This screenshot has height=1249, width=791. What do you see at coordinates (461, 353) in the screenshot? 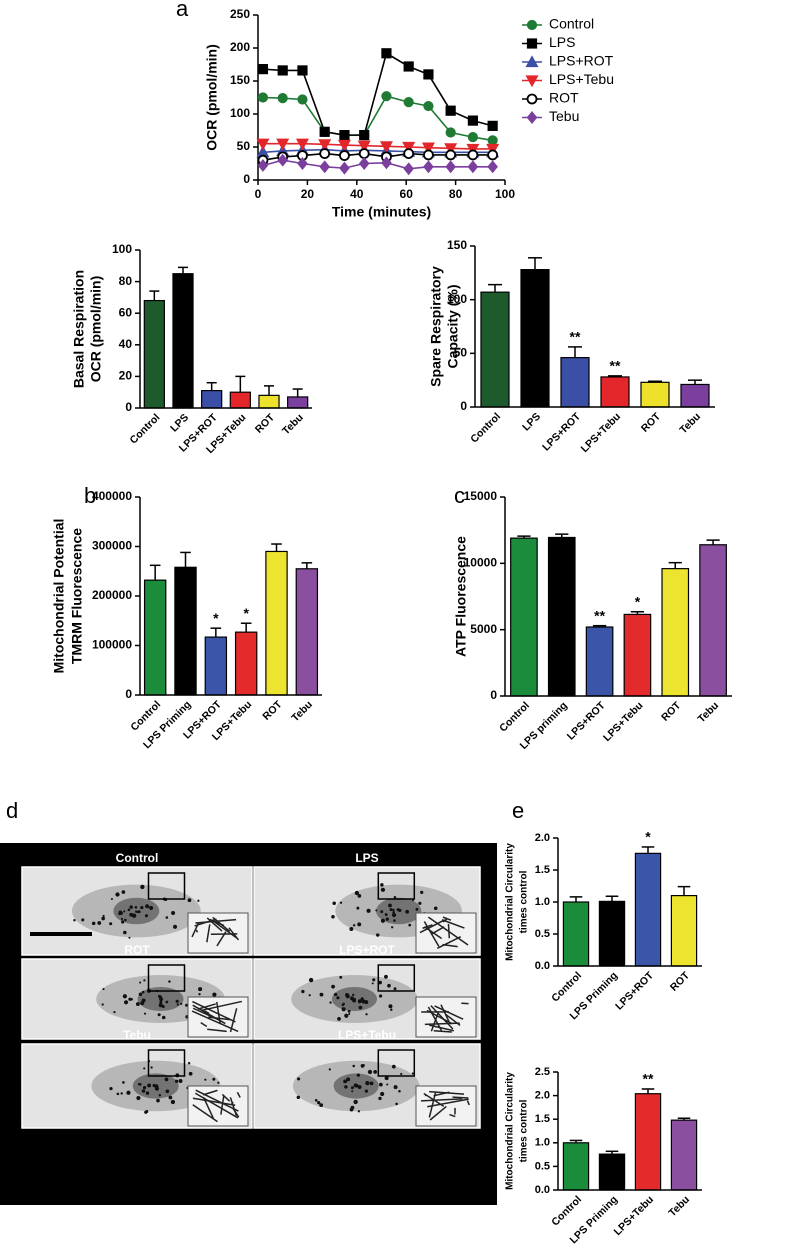
I see `y-tick-label: 50` at bounding box center [461, 353].